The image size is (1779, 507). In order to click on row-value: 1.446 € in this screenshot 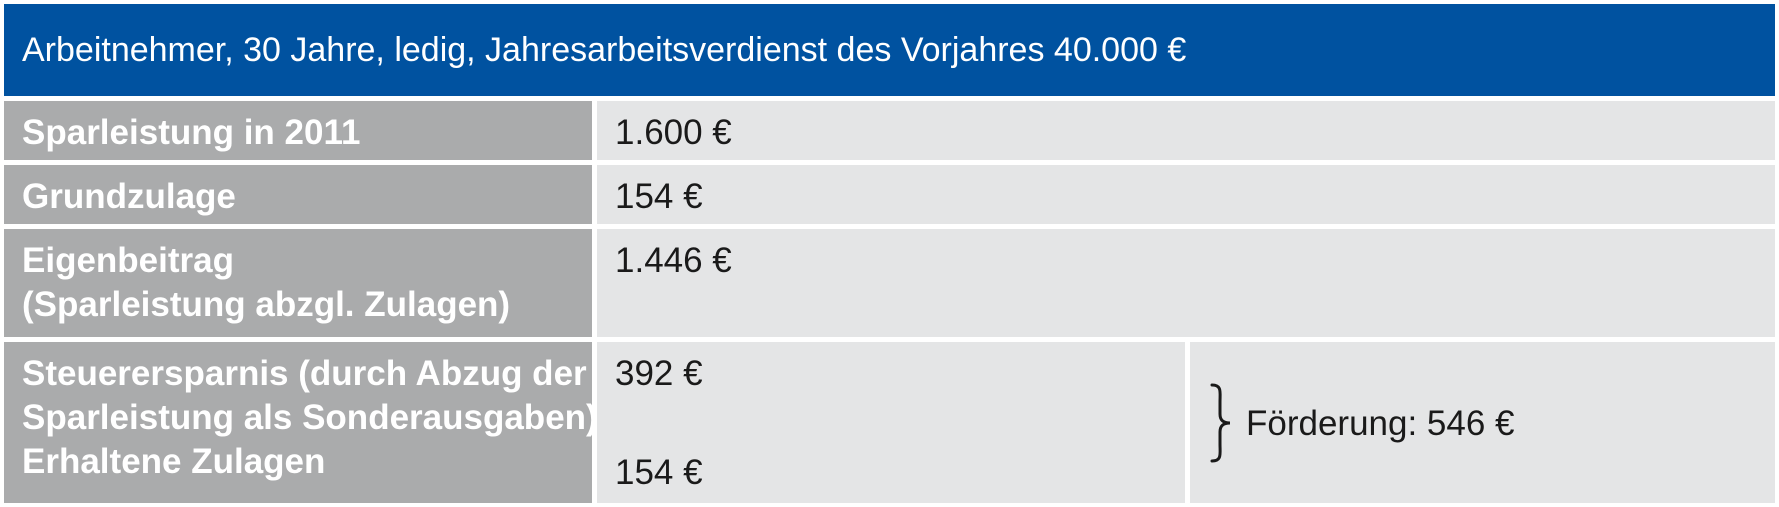, I will do `click(1186, 283)`.